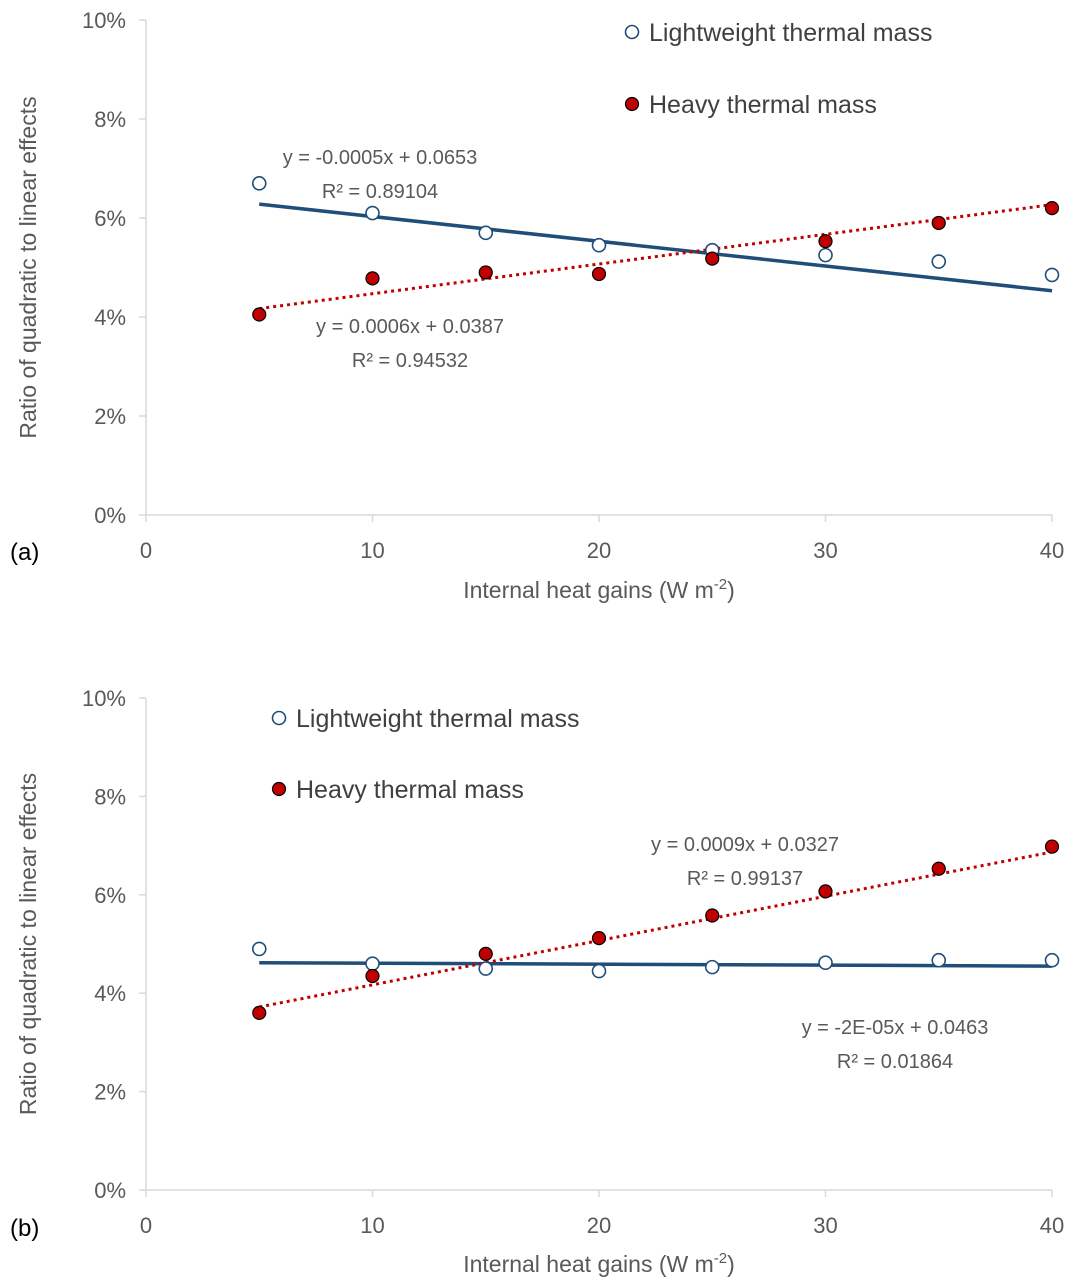 The height and width of the screenshot is (1281, 1075). Describe the element at coordinates (895, 1028) in the screenshot. I see `trendline-equation-lightweight: y = -2E-05x + 0.0463` at that location.